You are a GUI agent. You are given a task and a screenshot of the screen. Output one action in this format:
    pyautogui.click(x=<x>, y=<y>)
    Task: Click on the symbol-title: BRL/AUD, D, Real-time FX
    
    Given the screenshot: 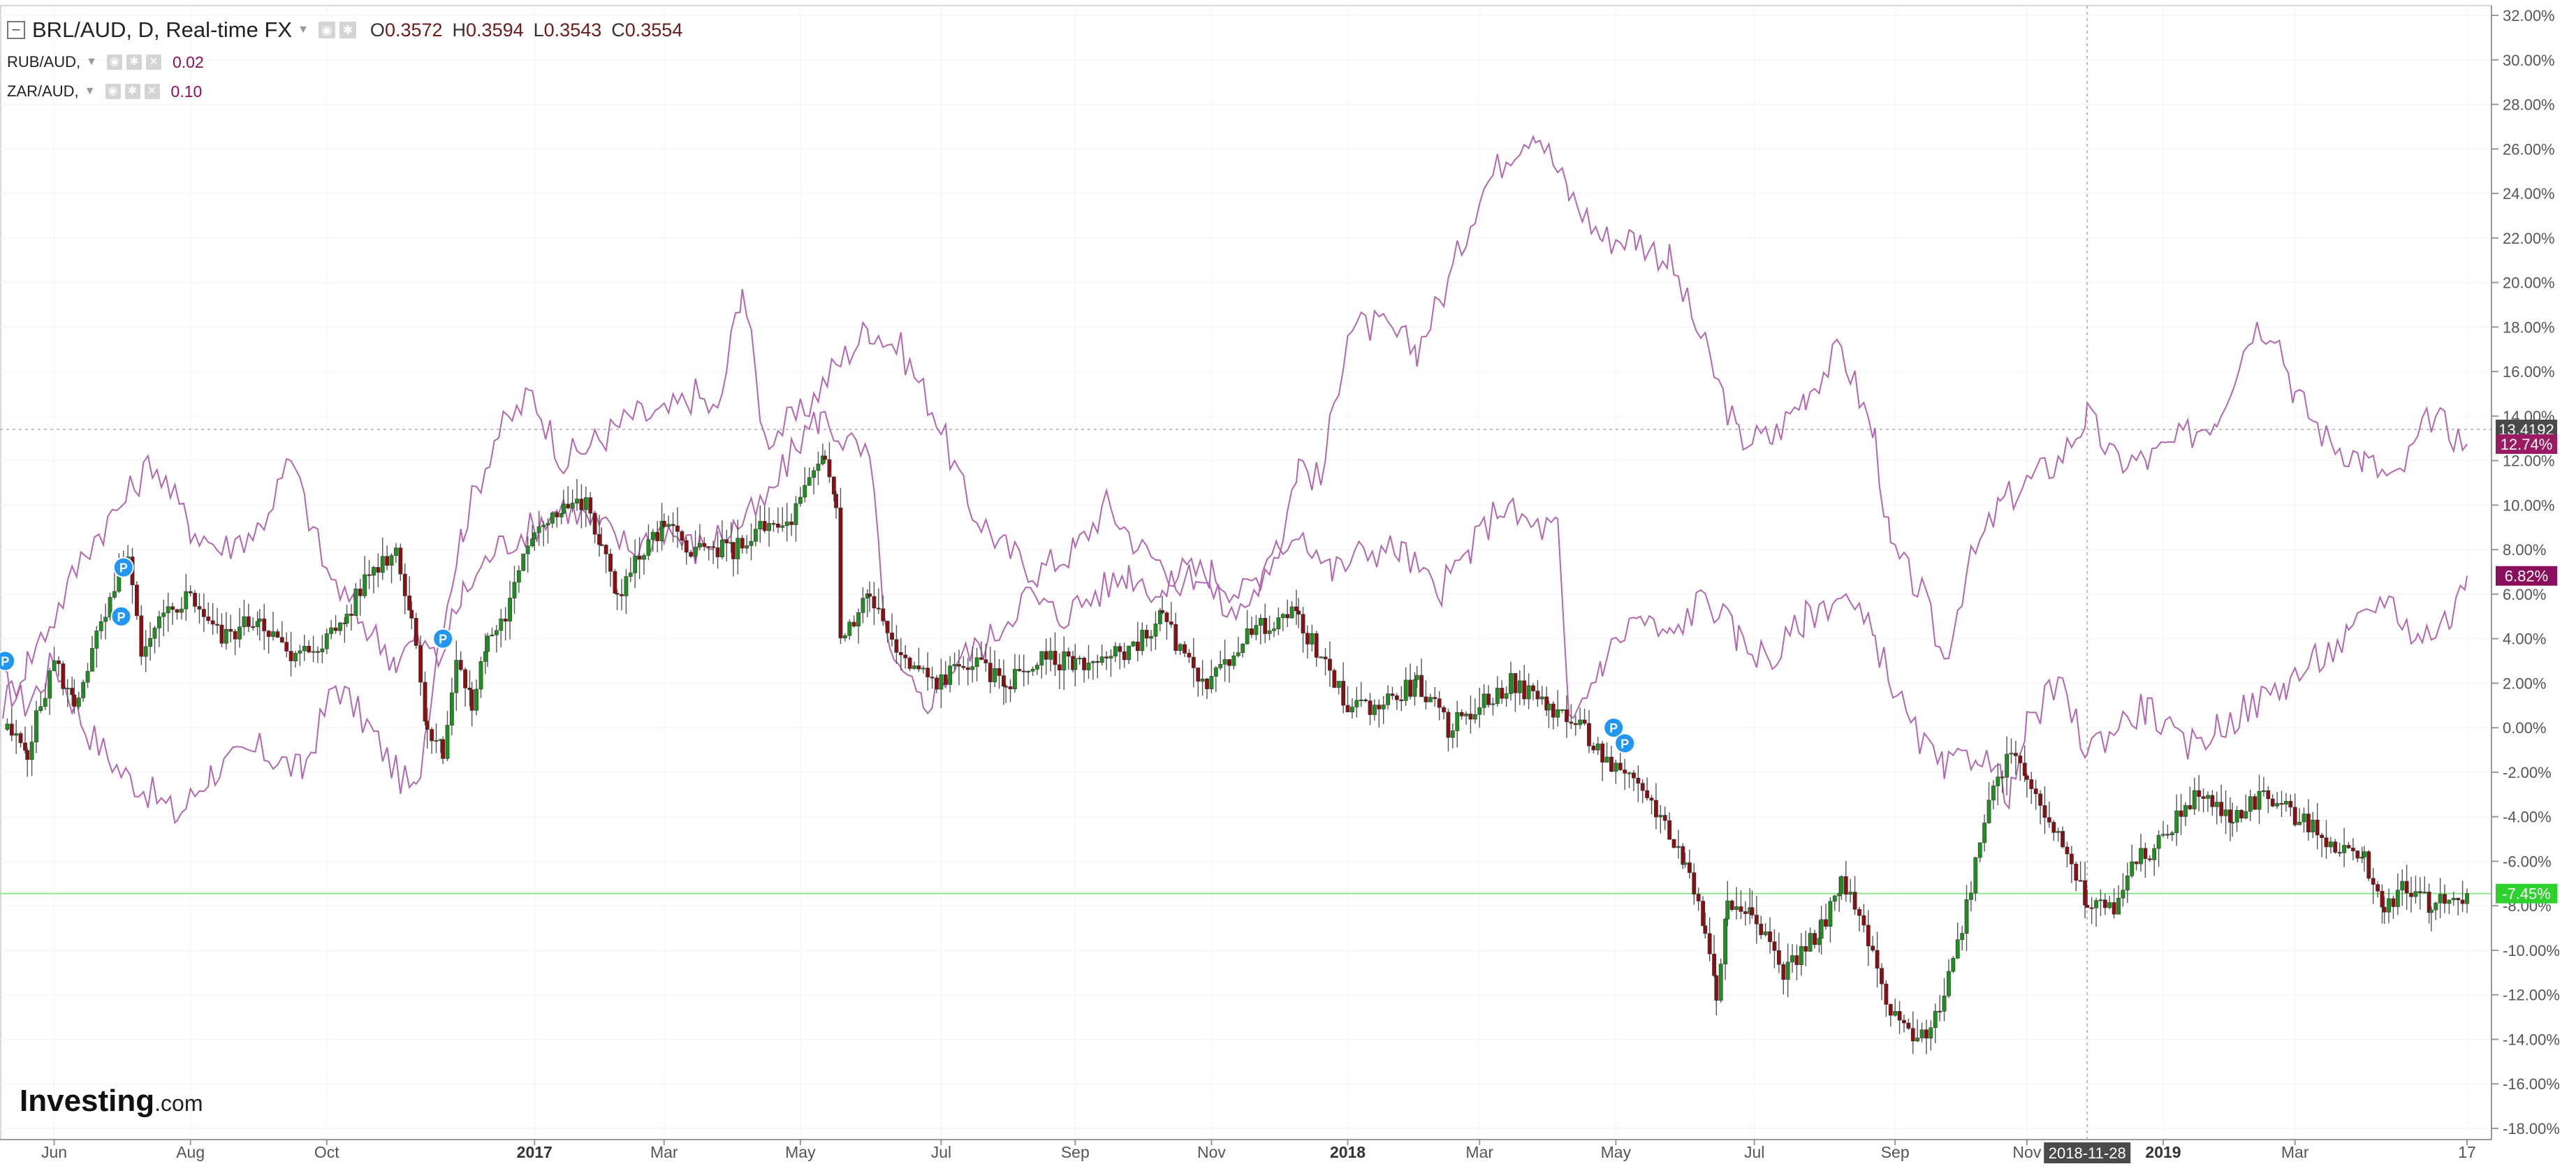 What is the action you would take?
    pyautogui.click(x=162, y=29)
    